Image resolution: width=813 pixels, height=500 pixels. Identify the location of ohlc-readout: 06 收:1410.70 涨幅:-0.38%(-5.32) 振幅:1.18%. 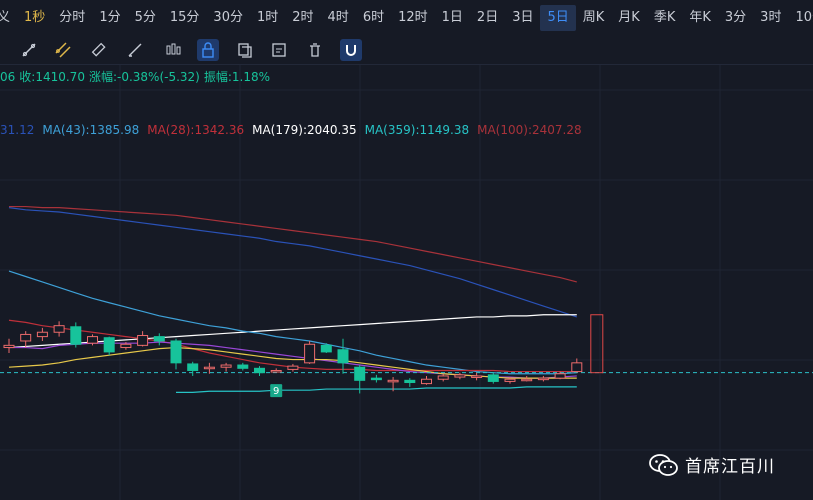
(137, 76).